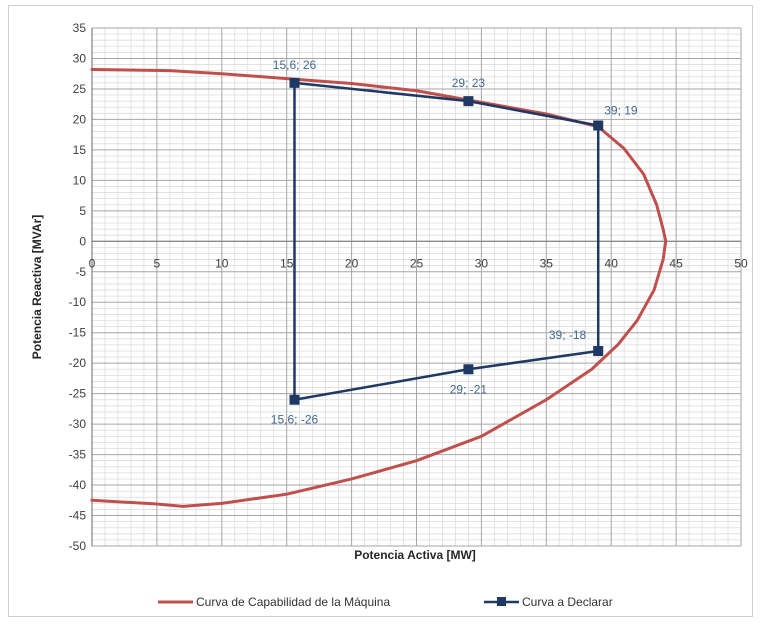 The width and height of the screenshot is (761, 625). What do you see at coordinates (501, 601) in the screenshot?
I see `legend-marker-declarar` at bounding box center [501, 601].